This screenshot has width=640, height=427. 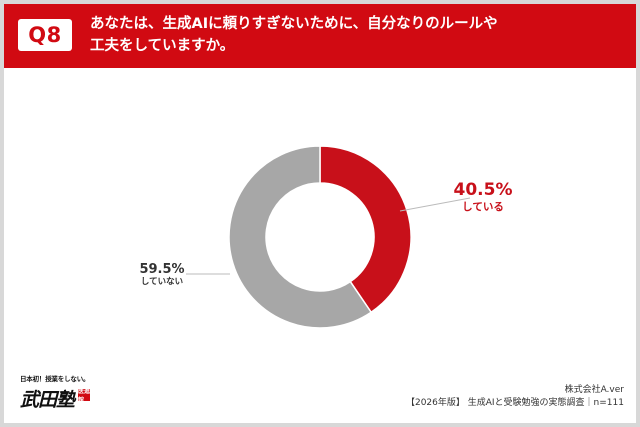 What do you see at coordinates (55, 379) in the screenshot?
I see `logo-tagline: 日本初！授業をしない。` at bounding box center [55, 379].